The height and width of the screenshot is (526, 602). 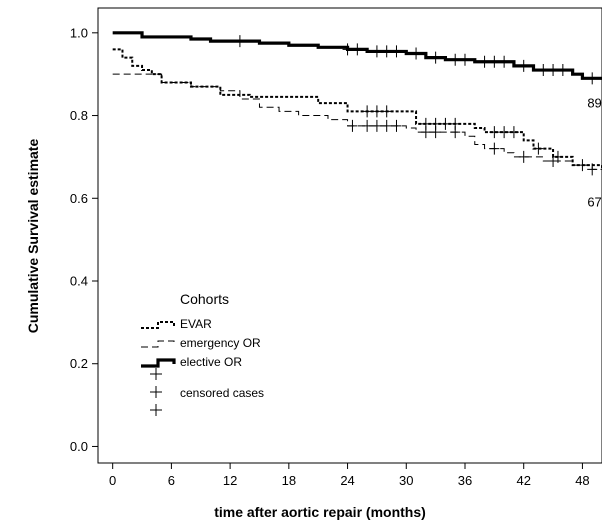 What do you see at coordinates (222, 393) in the screenshot?
I see `legend-censored-label: censored cases` at bounding box center [222, 393].